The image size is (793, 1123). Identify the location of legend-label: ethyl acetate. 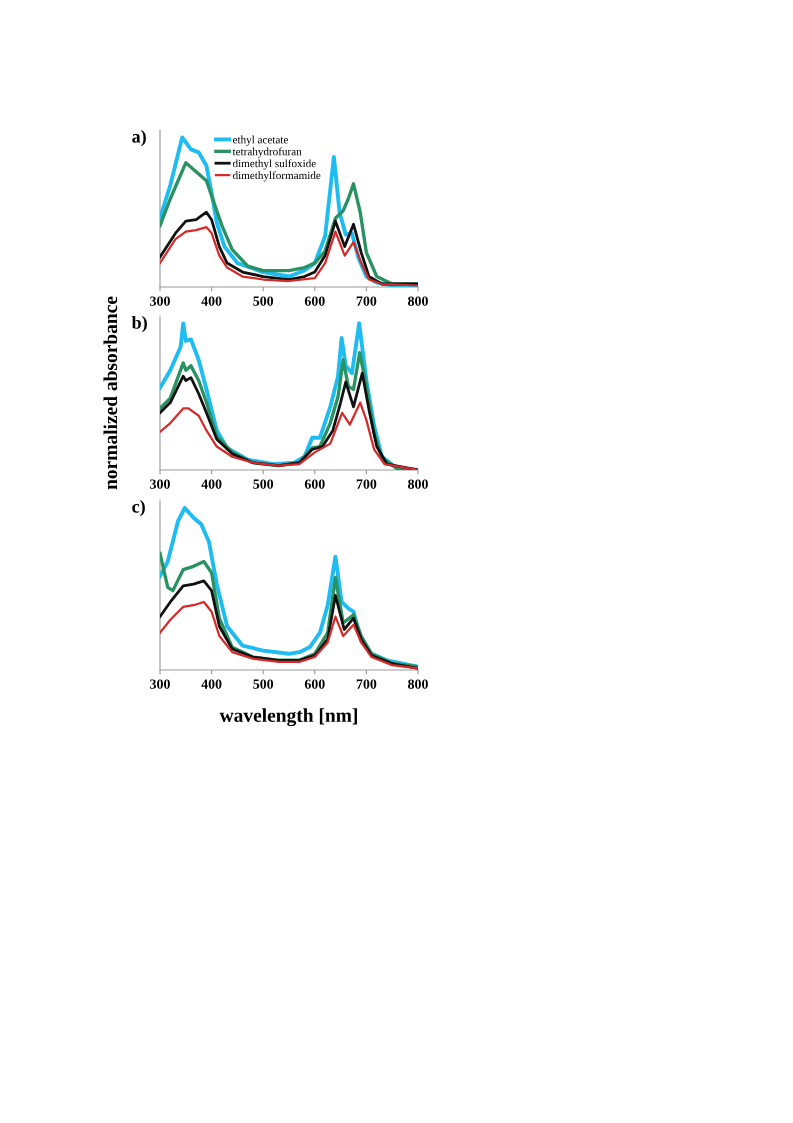
(261, 140).